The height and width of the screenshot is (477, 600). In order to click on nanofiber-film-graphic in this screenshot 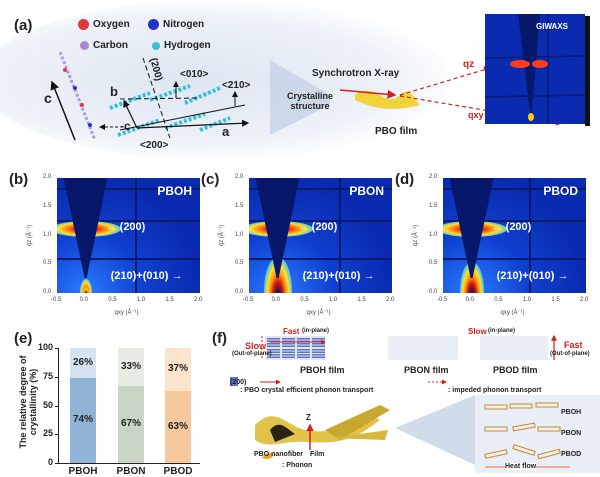, I will do `click(322, 432)`.